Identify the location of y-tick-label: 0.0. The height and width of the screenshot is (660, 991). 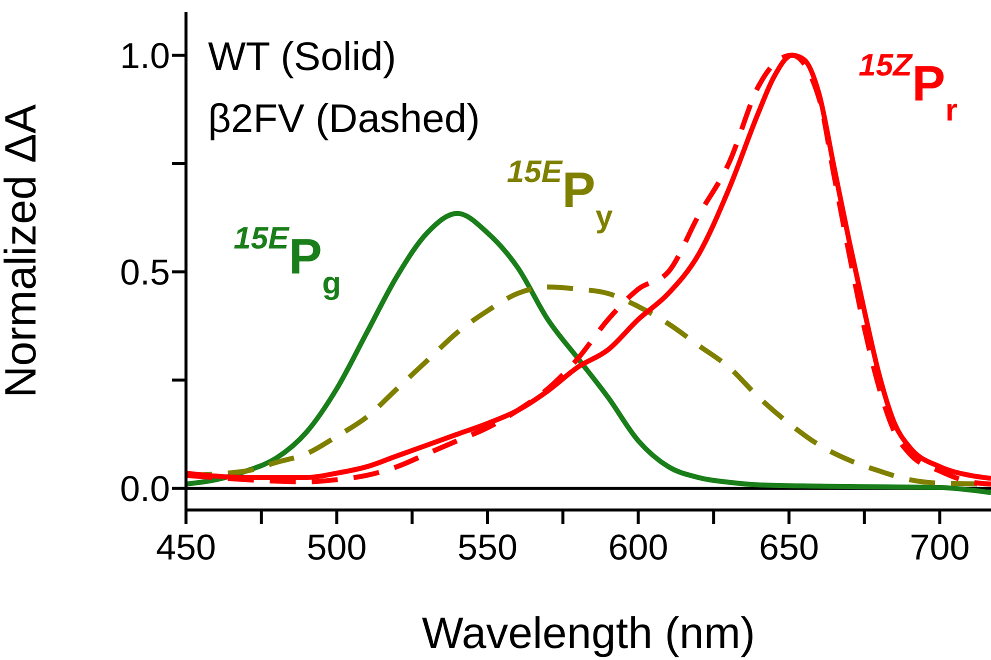
(145, 489).